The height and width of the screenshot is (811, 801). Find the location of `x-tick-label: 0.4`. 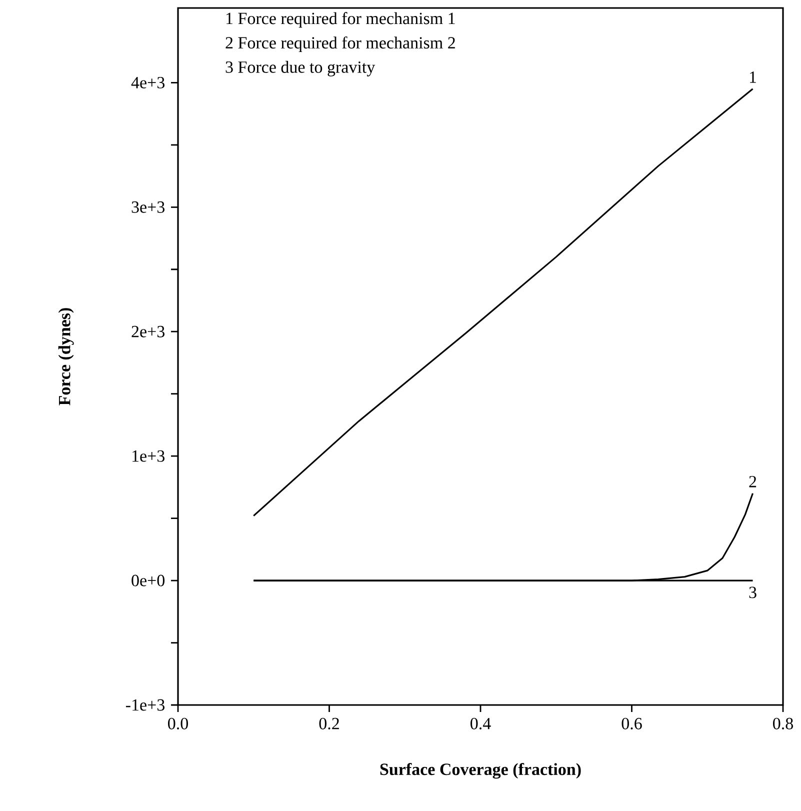

x-tick-label: 0.4 is located at coordinates (480, 724).